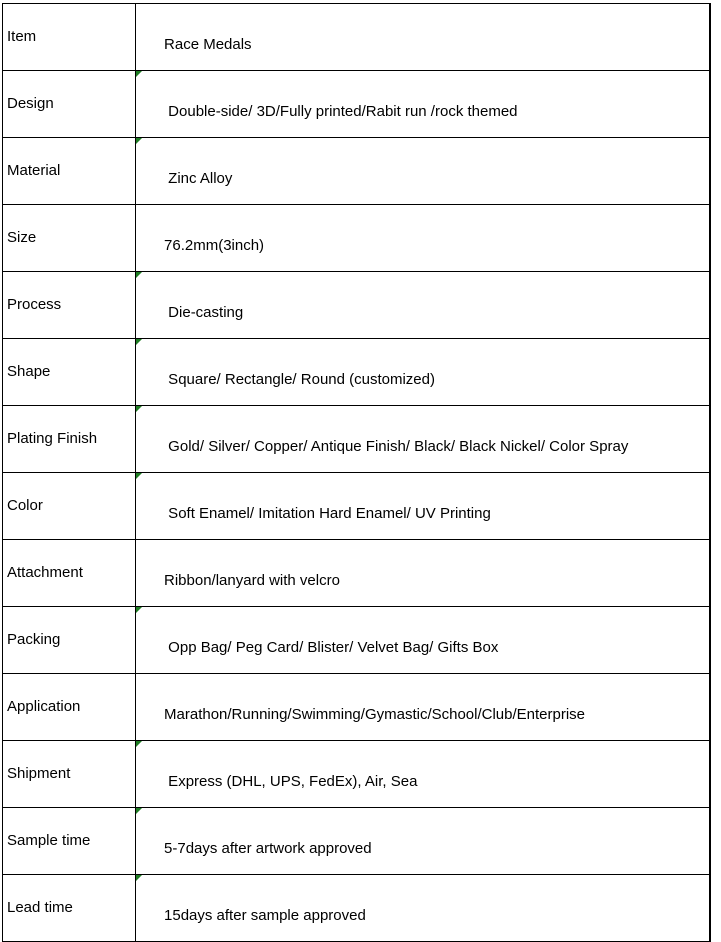 The width and height of the screenshot is (721, 942). I want to click on spec-label-cell: Shipment, so click(69, 774).